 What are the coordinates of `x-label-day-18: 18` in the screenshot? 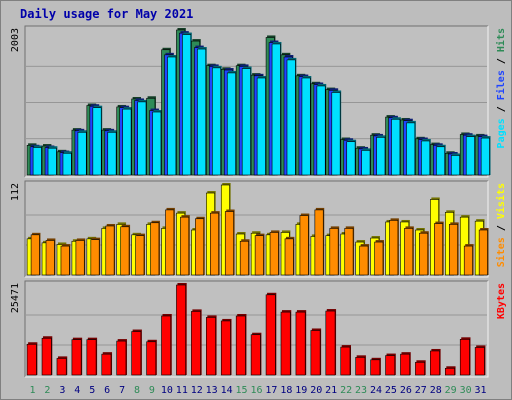 It's located at (286, 390).